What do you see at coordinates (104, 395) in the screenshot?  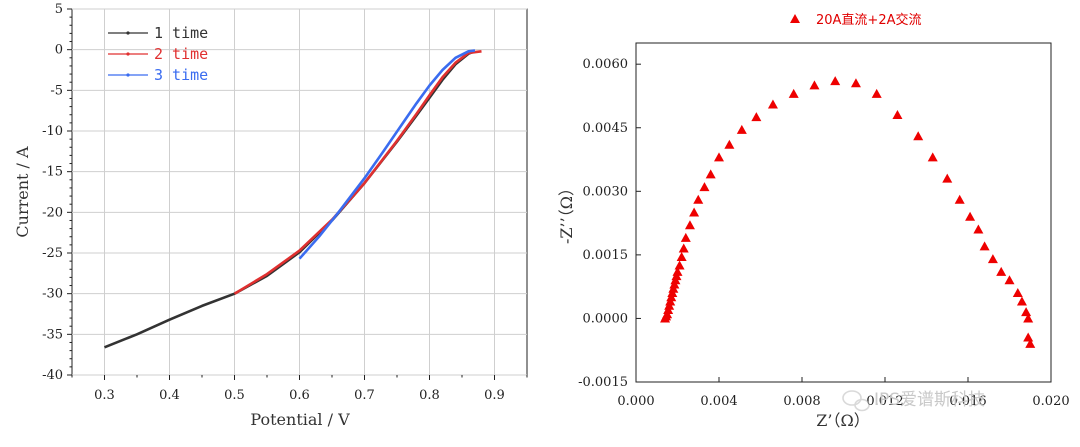 I see `left-x-tick-label: 0.3` at bounding box center [104, 395].